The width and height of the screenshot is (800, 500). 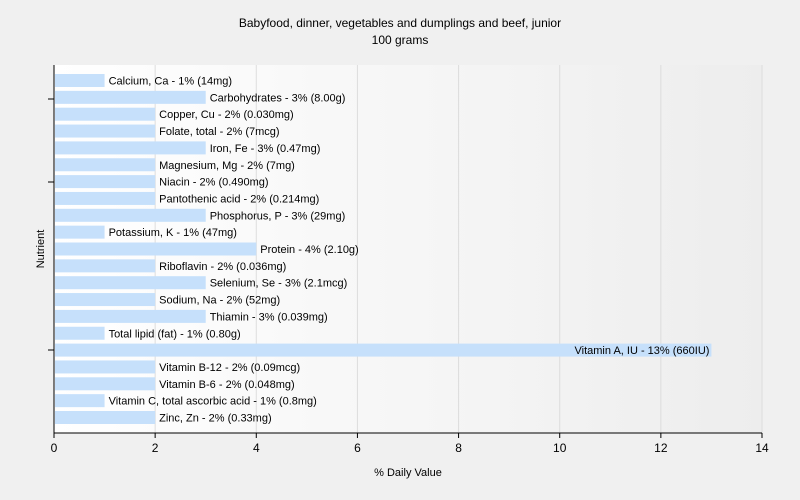 I want to click on bar-label: Vitamin B-6 - 2% (0.048mg), so click(x=227, y=385).